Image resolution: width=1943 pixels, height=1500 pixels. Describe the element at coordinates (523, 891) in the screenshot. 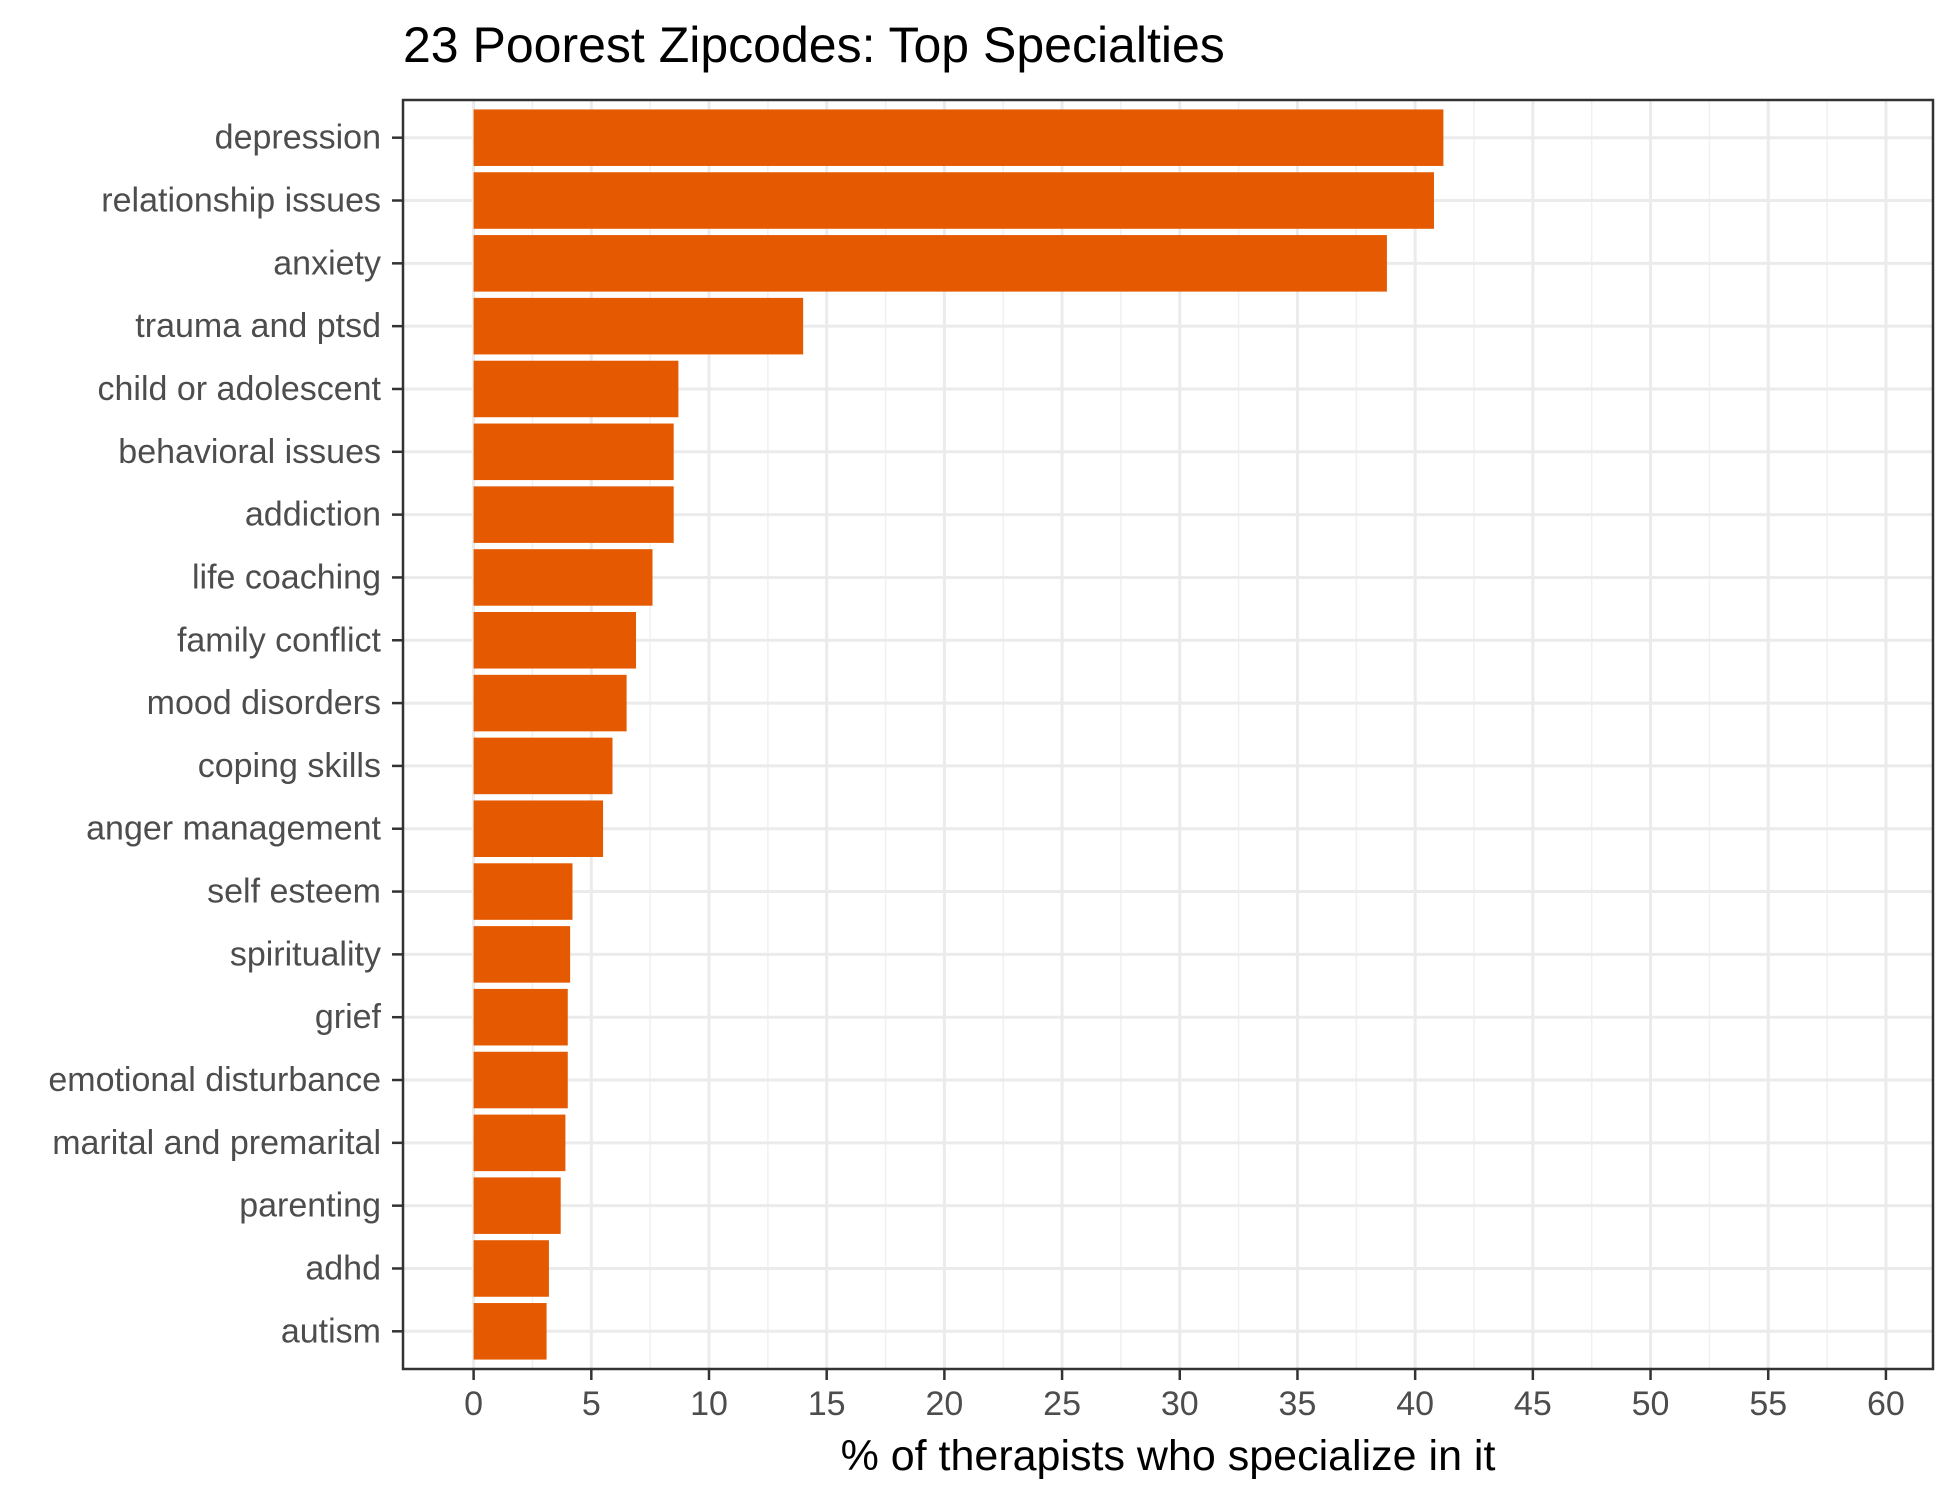

I see `bar-self-esteem` at that location.